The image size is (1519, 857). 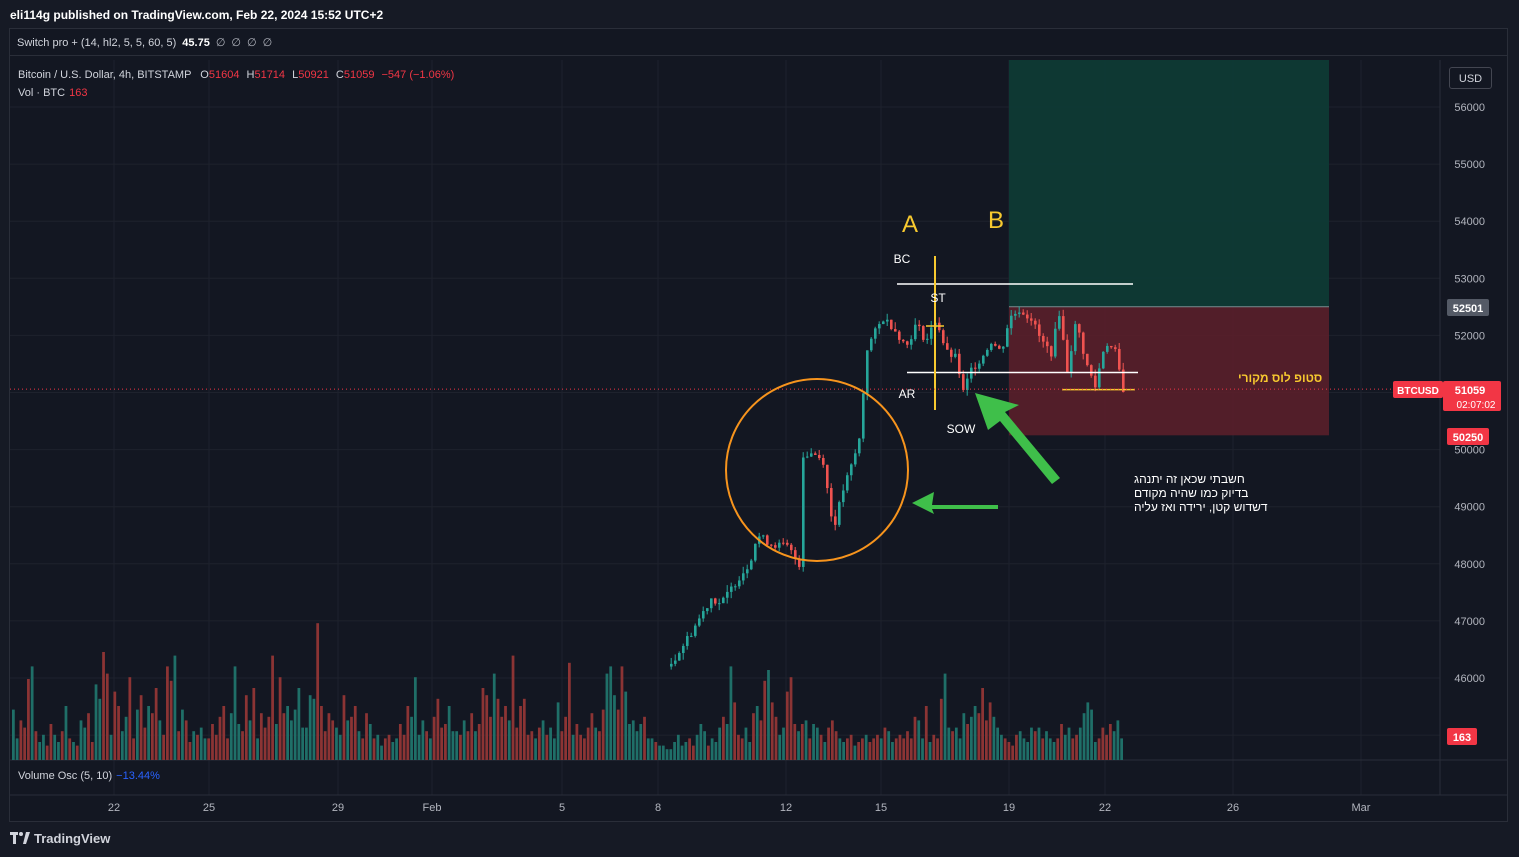 What do you see at coordinates (562, 808) in the screenshot?
I see `time-tick-label: 5` at bounding box center [562, 808].